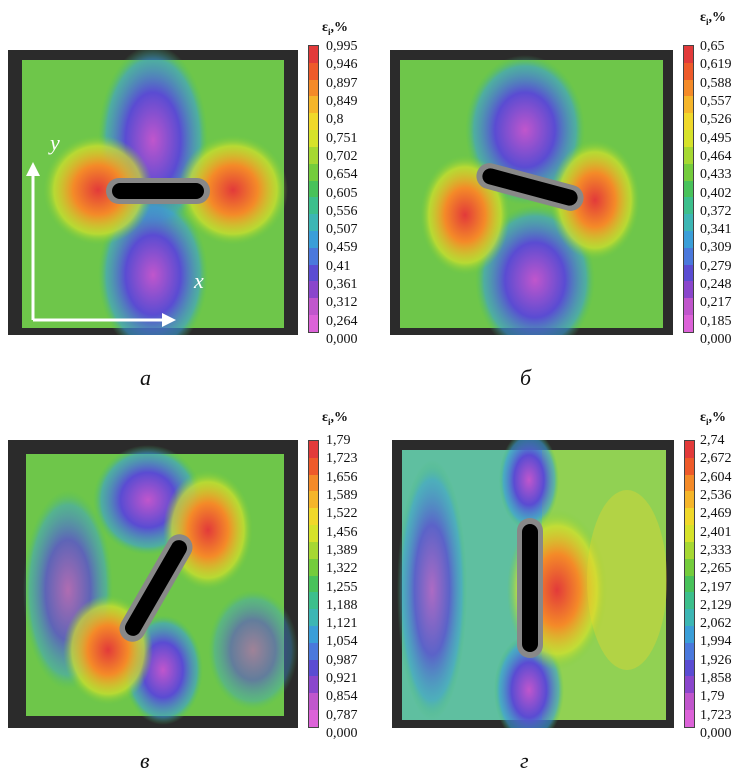 The image size is (749, 779). What do you see at coordinates (712, 46) in the screenshot?
I see `tick-label: 0,65` at bounding box center [712, 46].